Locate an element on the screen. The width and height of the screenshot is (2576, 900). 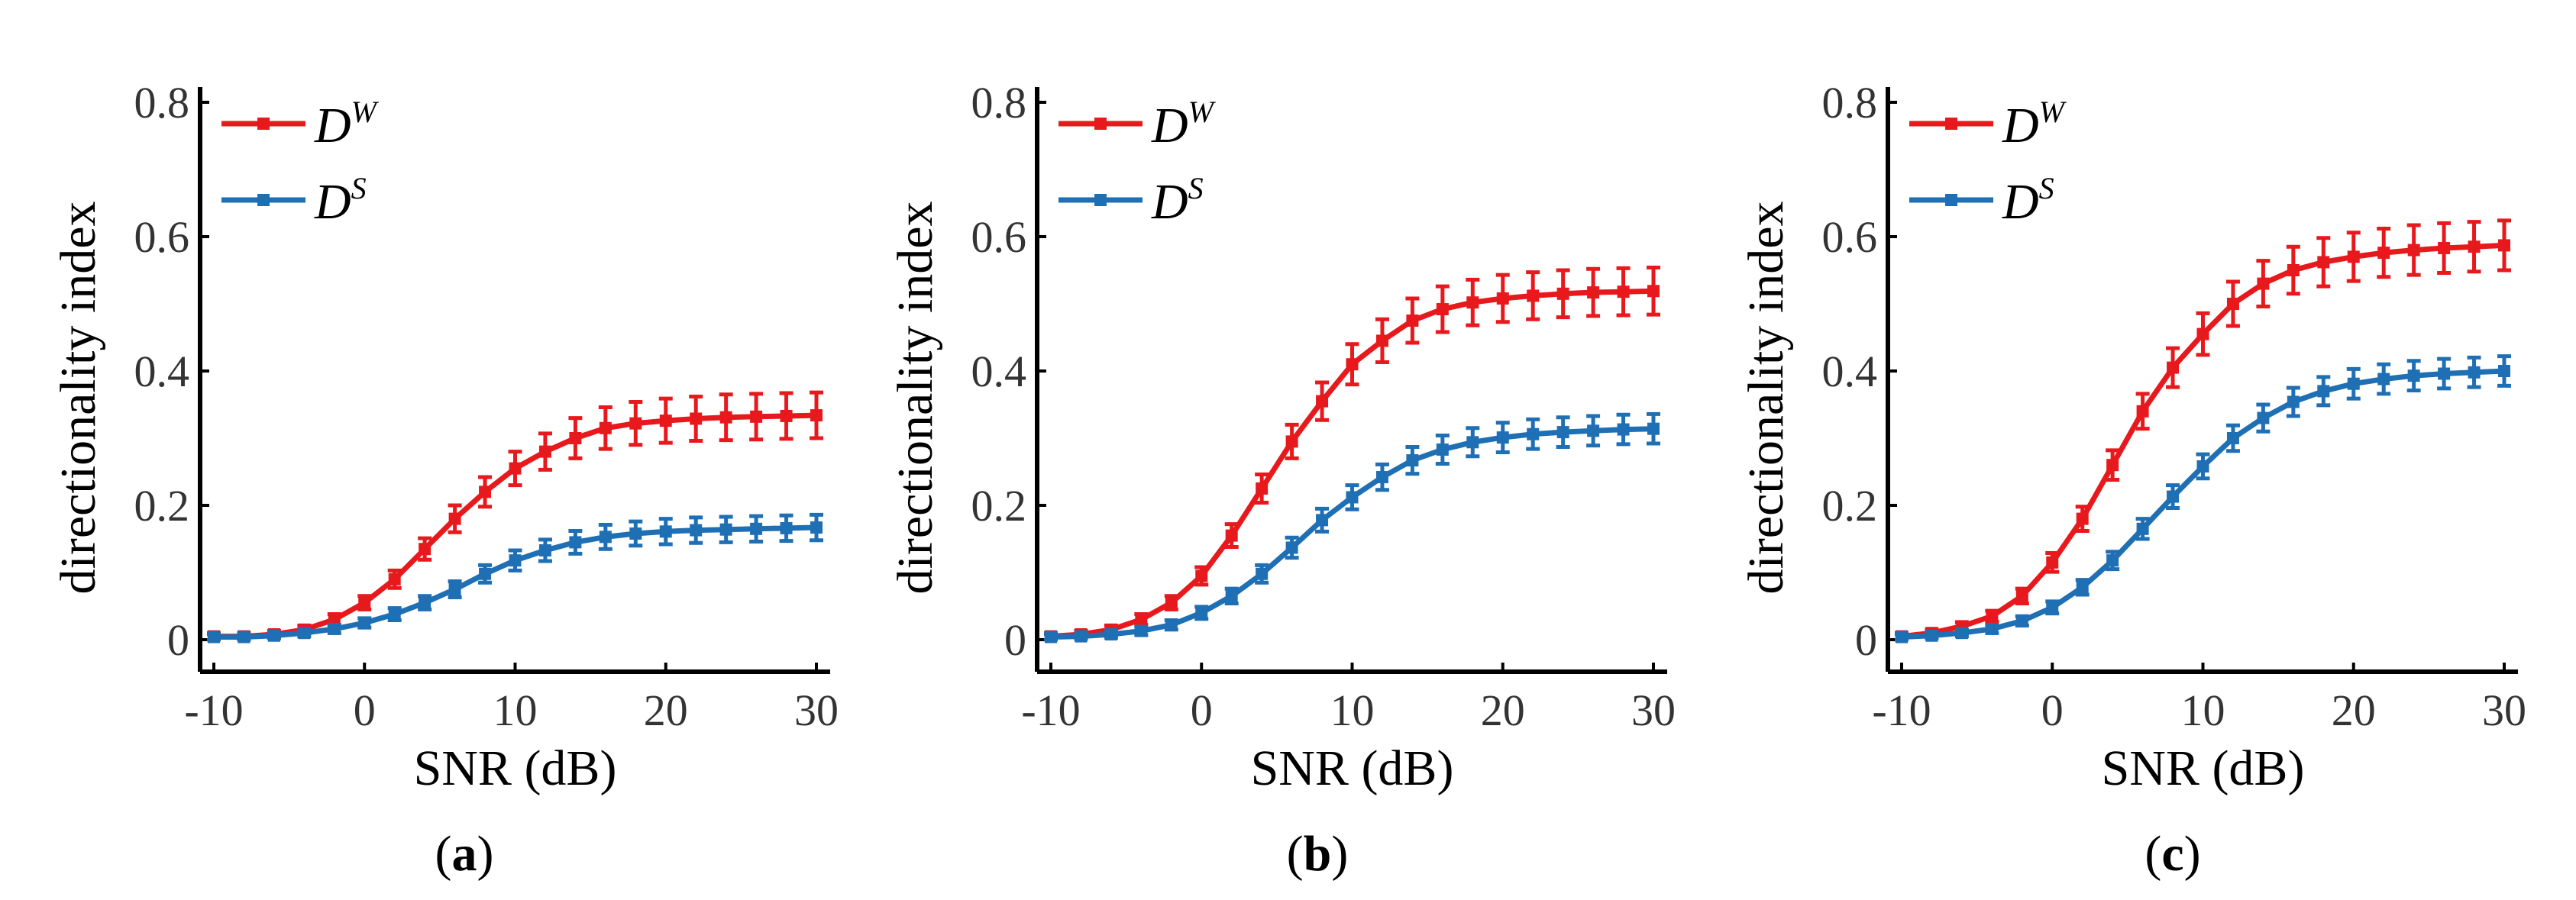
panel-label-c: (c) is located at coordinates (2172, 854).